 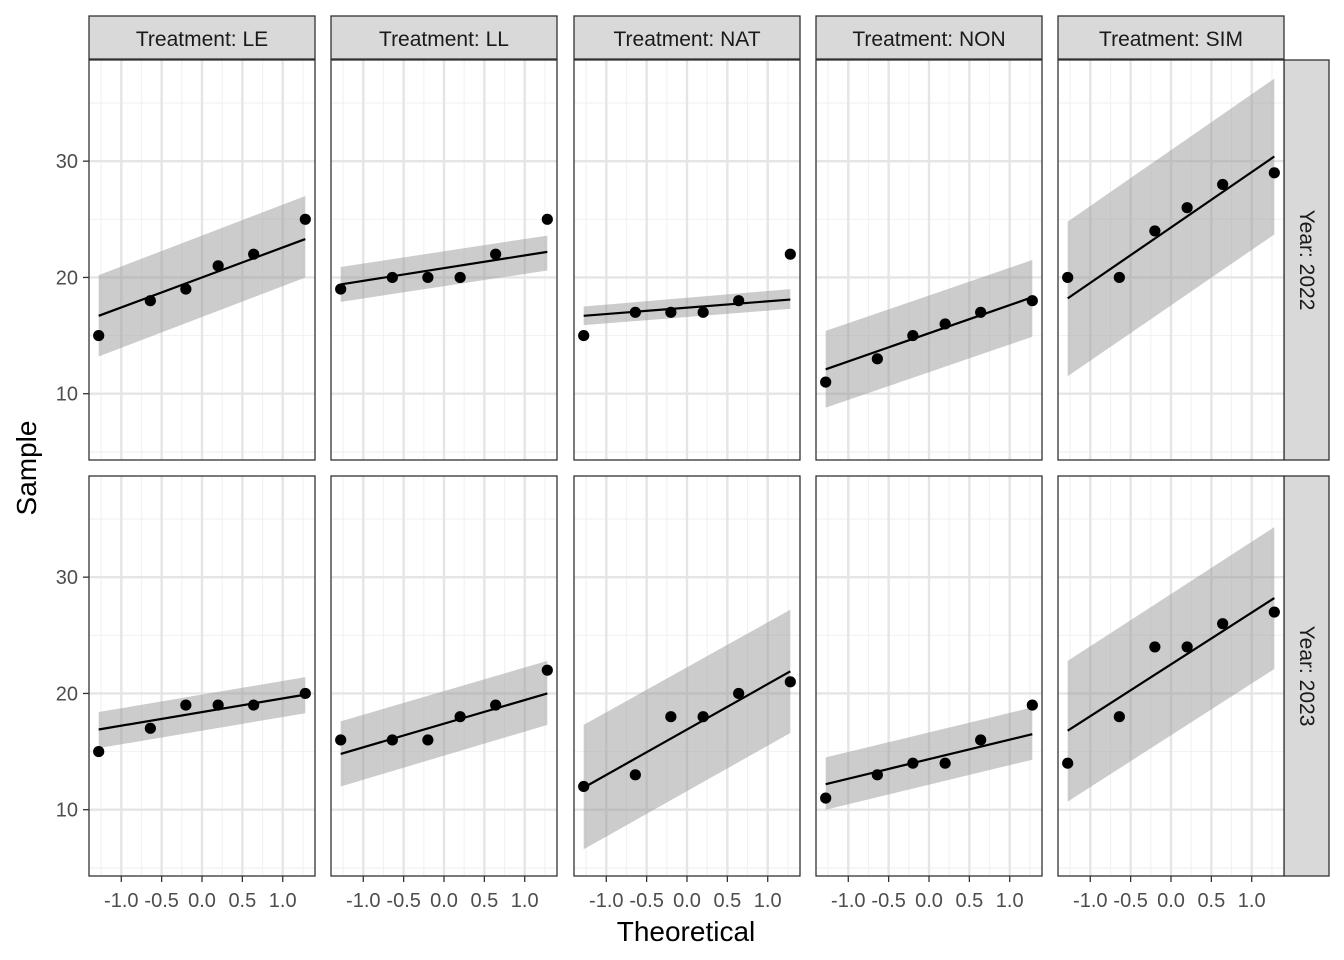 I want to click on column-strip-label: Treatment: LL, so click(x=444, y=39).